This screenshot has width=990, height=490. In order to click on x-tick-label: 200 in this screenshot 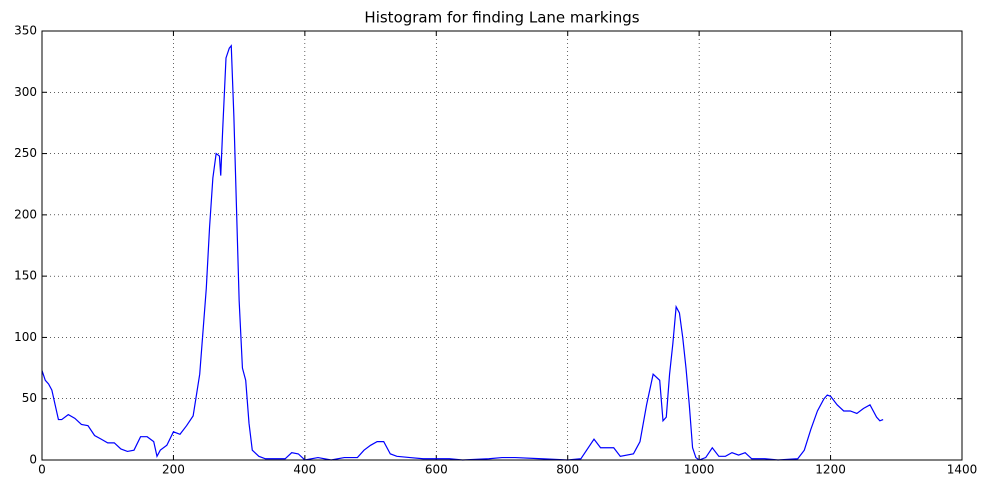, I will do `click(173, 470)`.